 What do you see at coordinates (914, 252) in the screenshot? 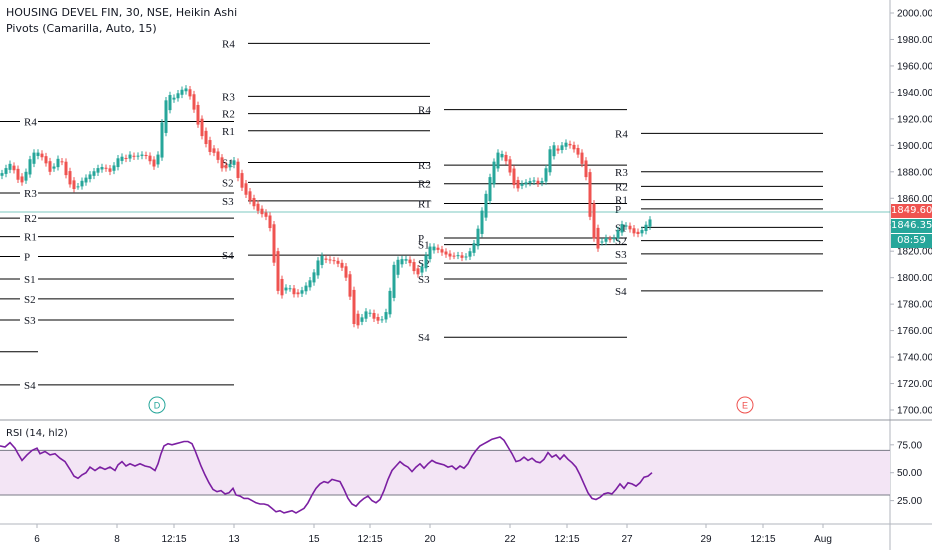
I see `price-tick-label: 1820.00` at bounding box center [914, 252].